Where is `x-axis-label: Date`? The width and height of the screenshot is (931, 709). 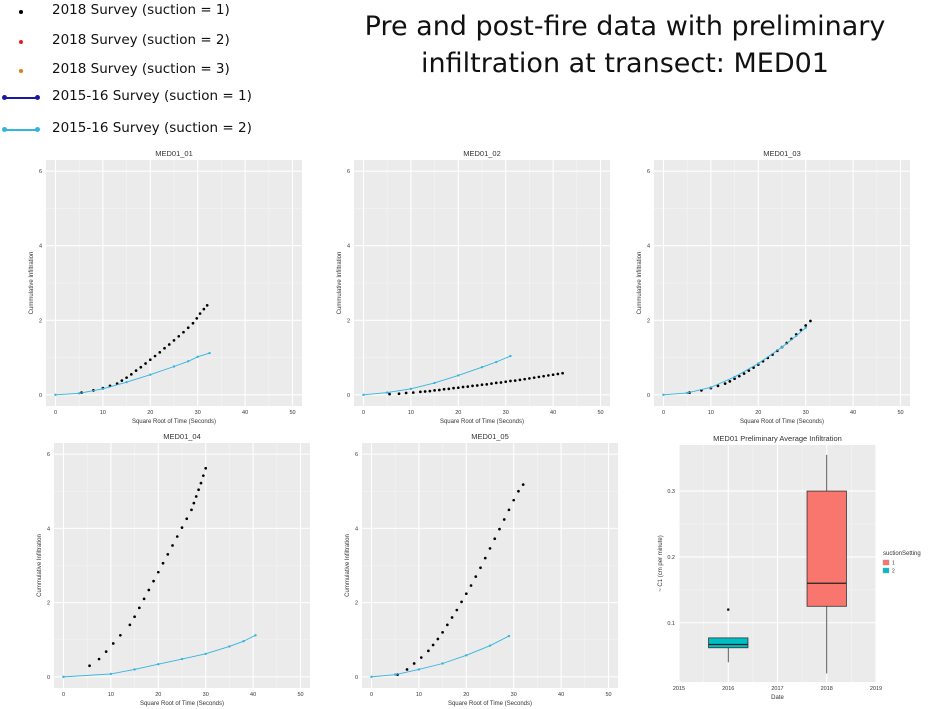 x-axis-label: Date is located at coordinates (777, 698).